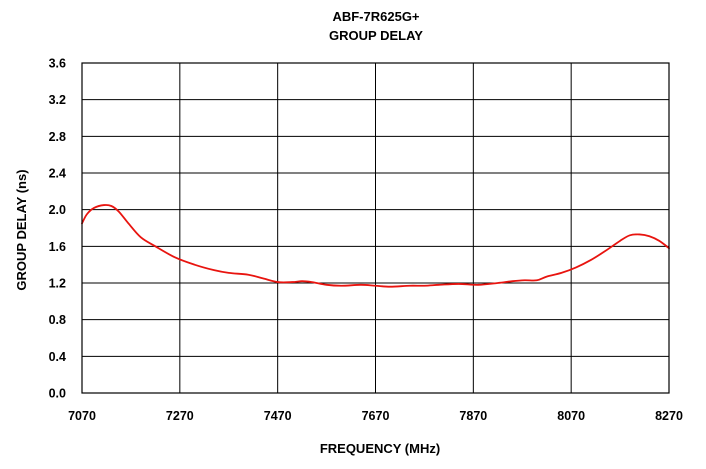 The image size is (706, 469). I want to click on group-delay-series-line, so click(375, 246).